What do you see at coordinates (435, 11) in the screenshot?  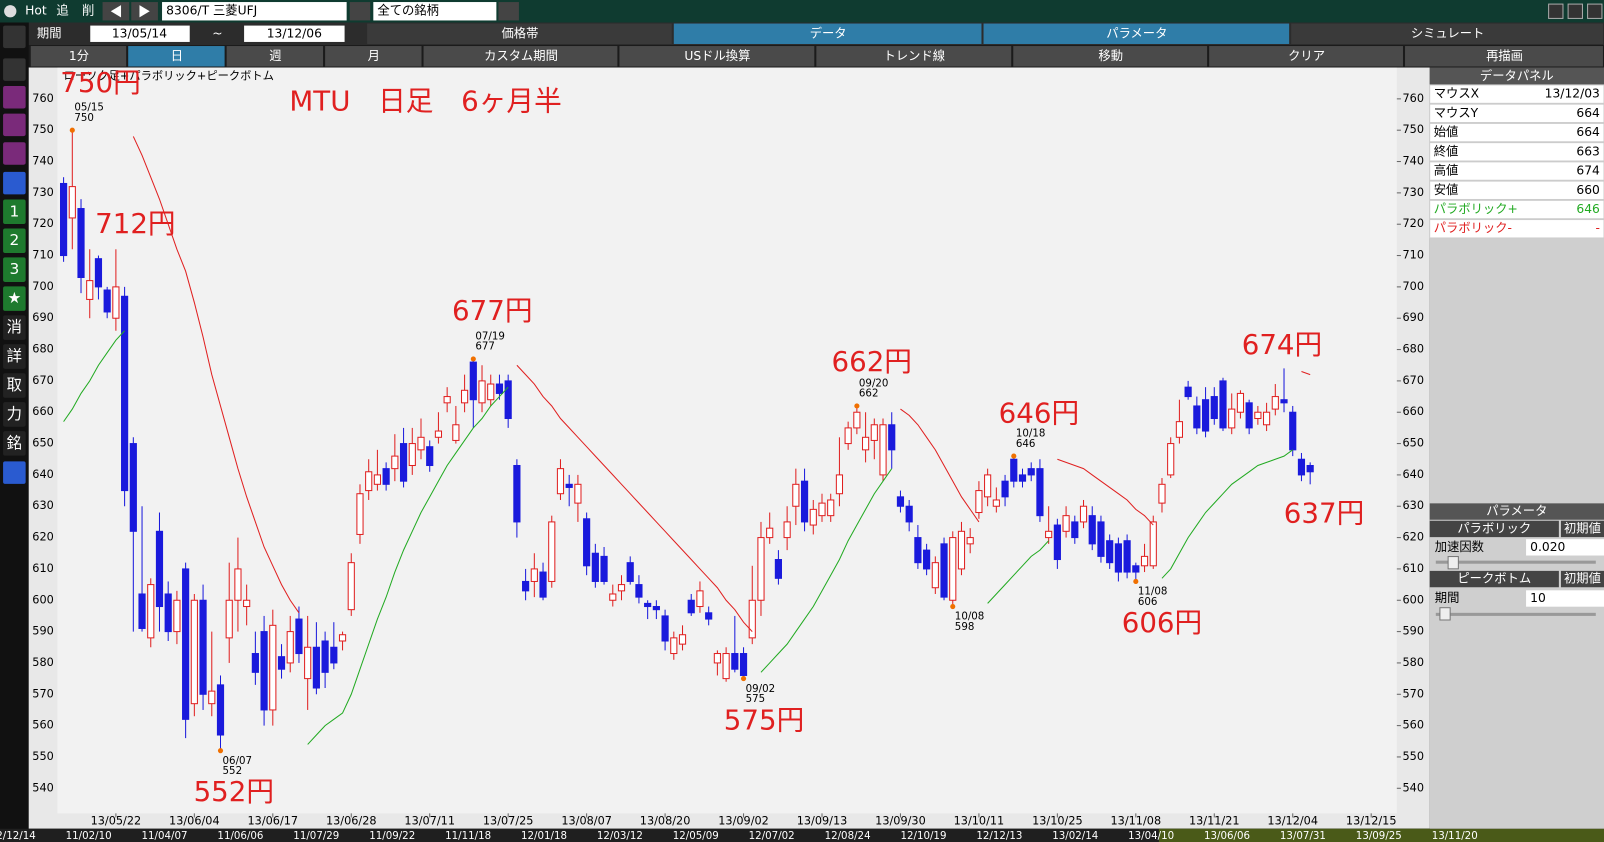 I see `group-box` at bounding box center [435, 11].